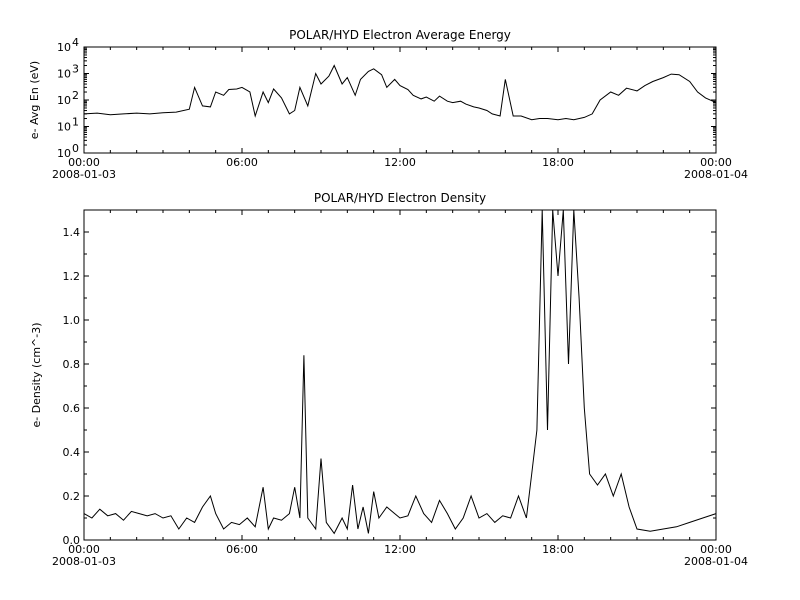  I want to click on density-y-tick-label: 0.4, so click(72, 452).